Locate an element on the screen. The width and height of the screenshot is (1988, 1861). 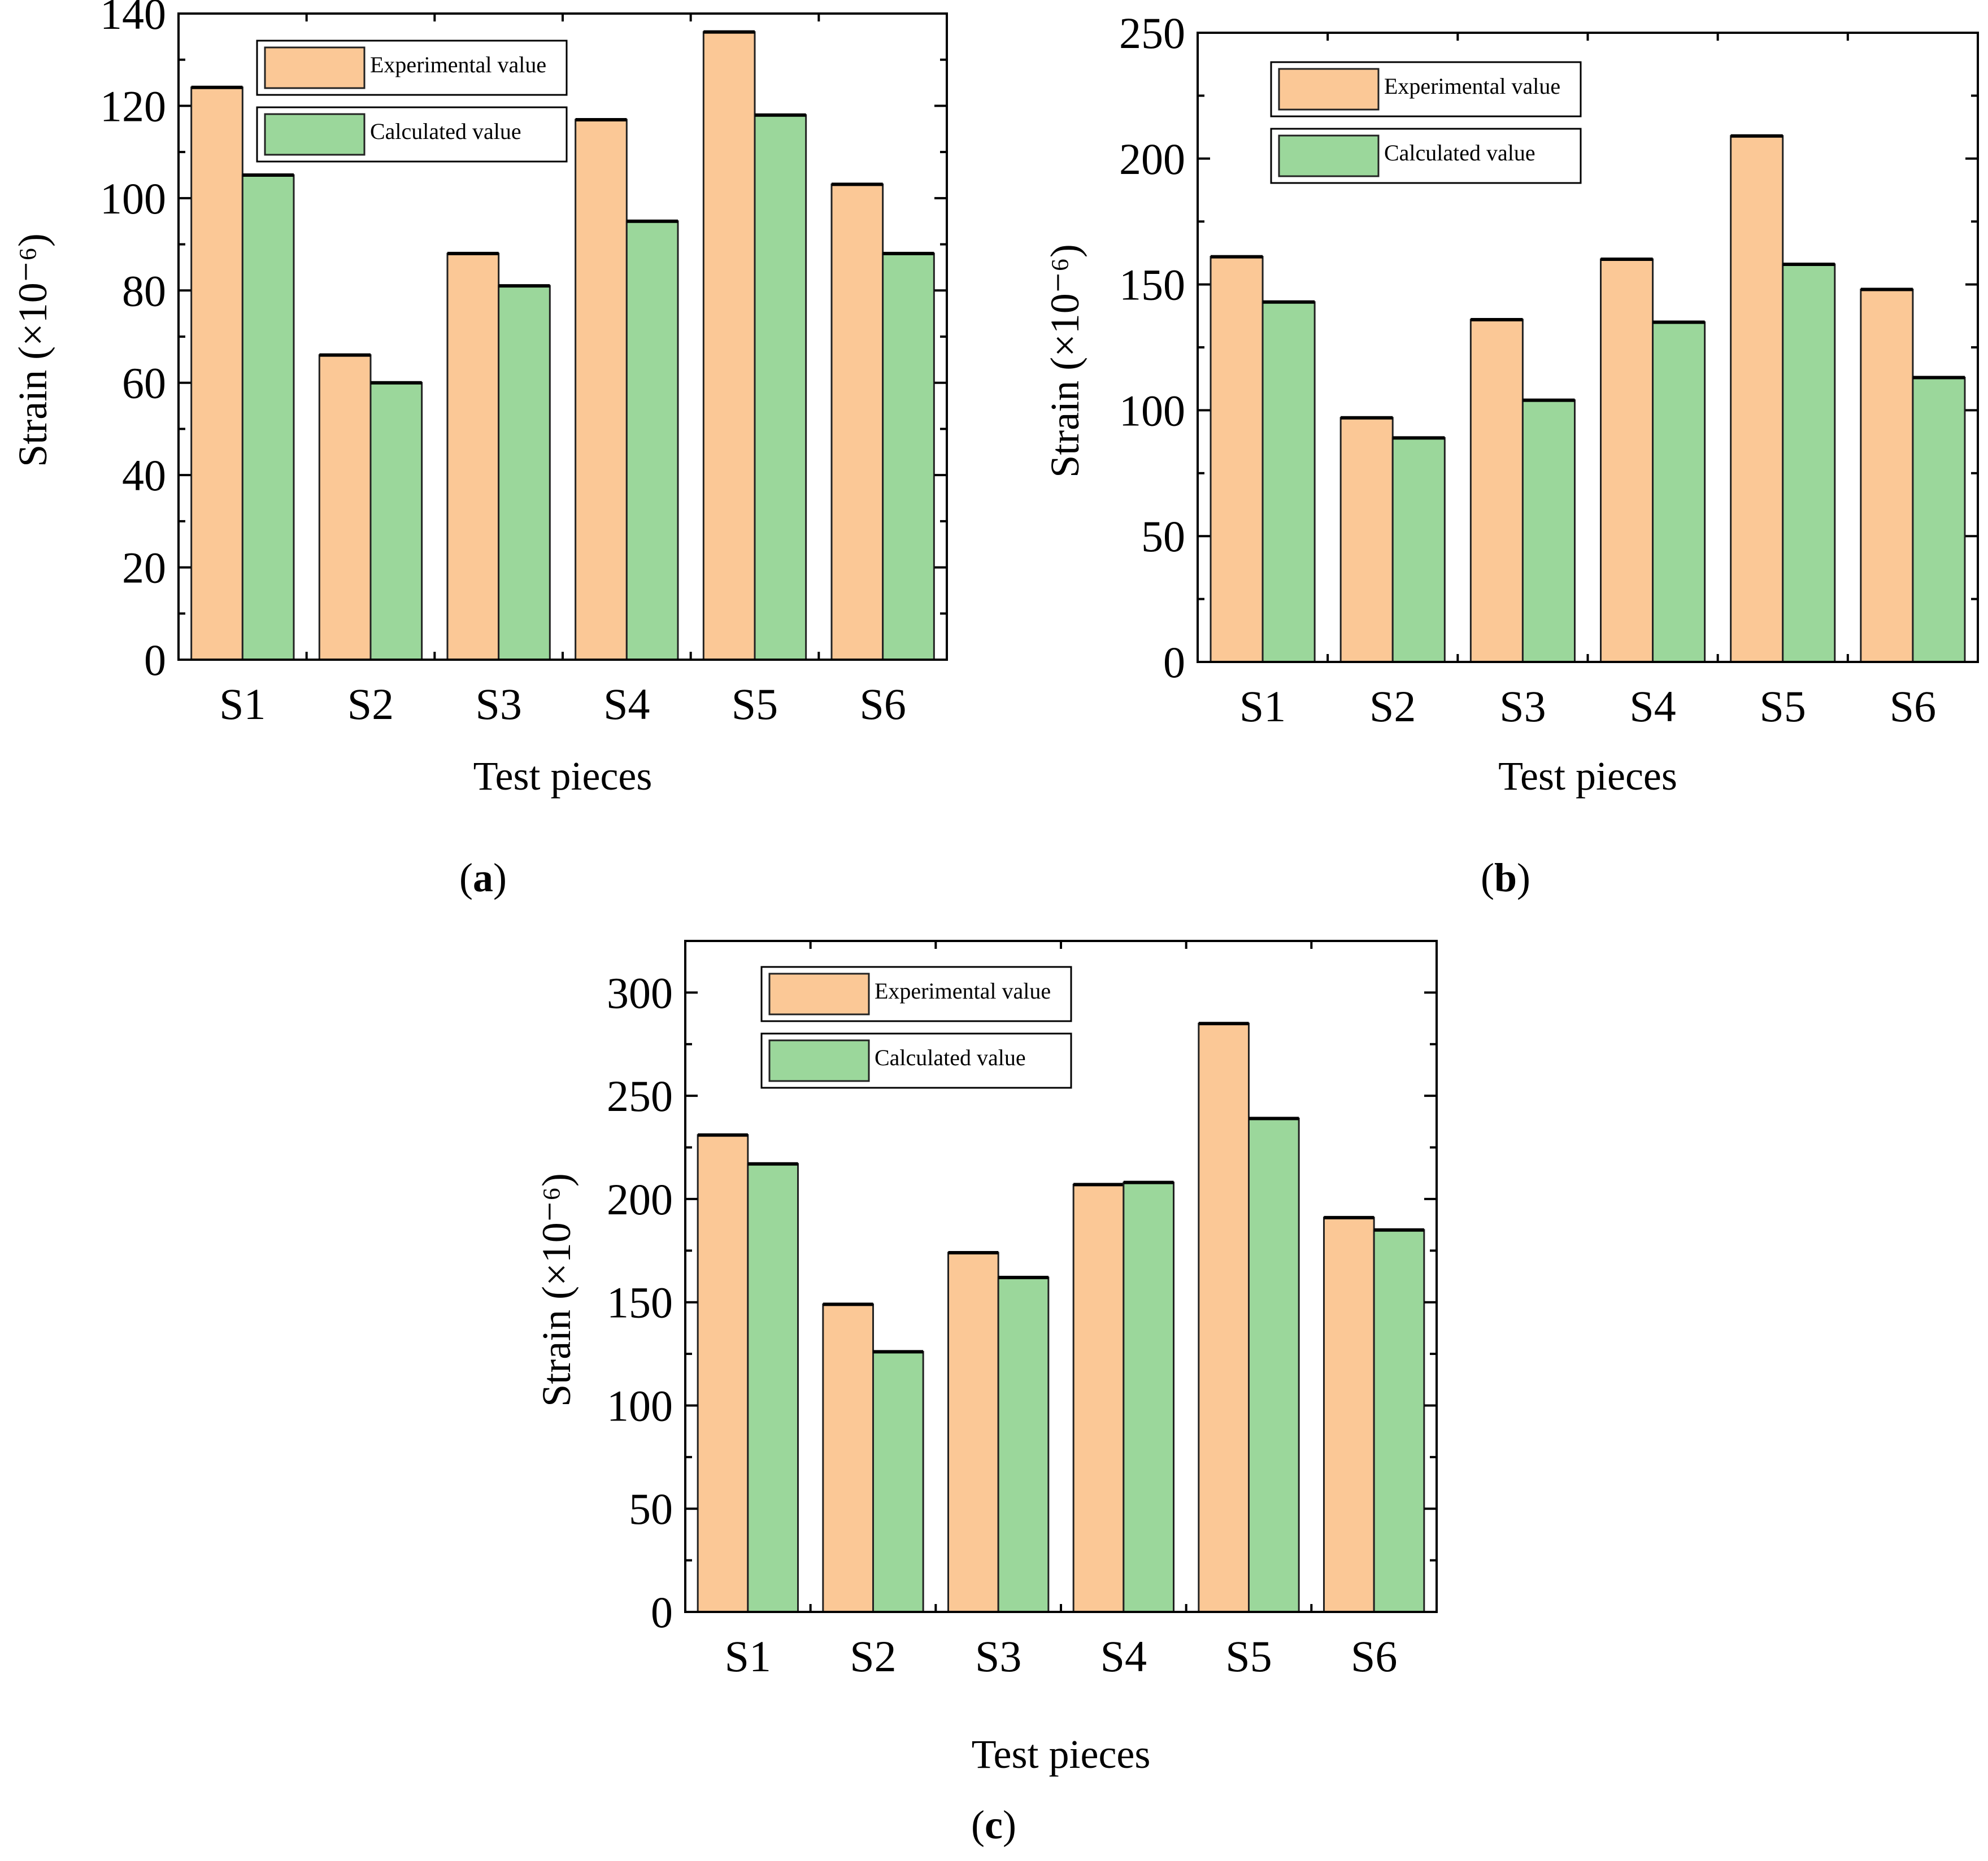
y-tick-label: 80 is located at coordinates (144, 290).